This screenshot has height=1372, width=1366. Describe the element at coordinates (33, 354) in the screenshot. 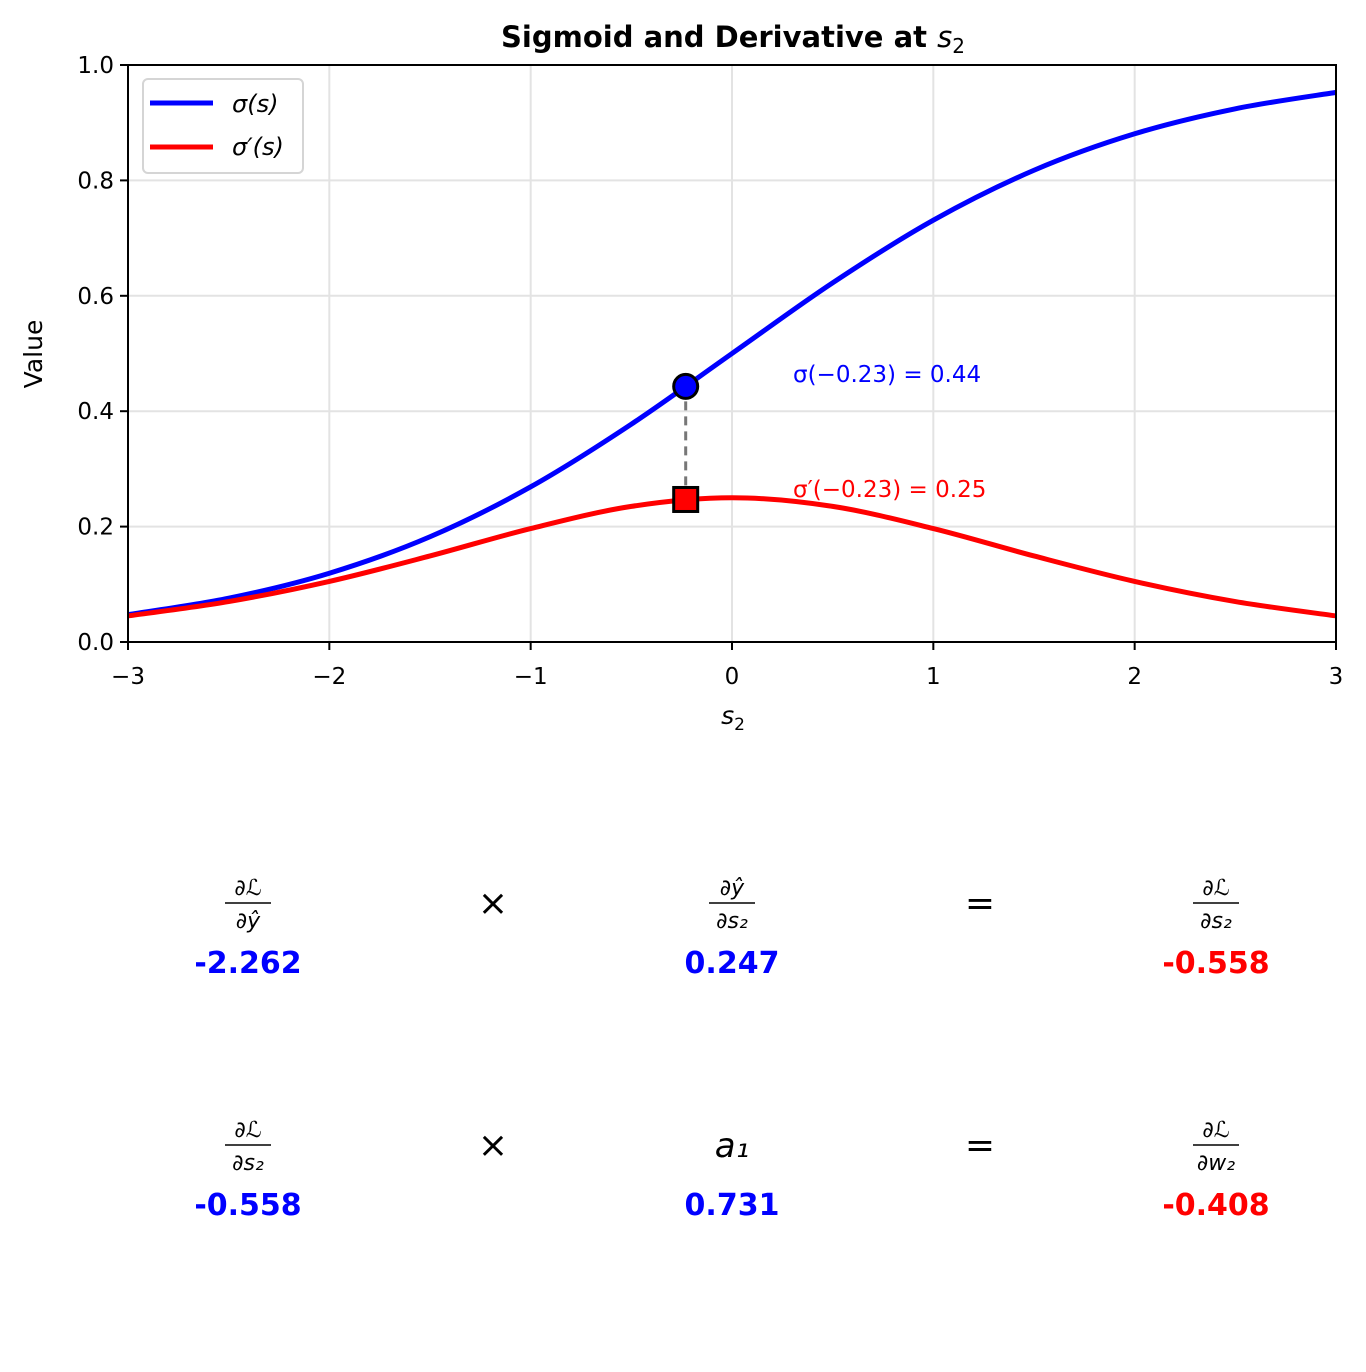

I see `y-axis-label: Value` at that location.